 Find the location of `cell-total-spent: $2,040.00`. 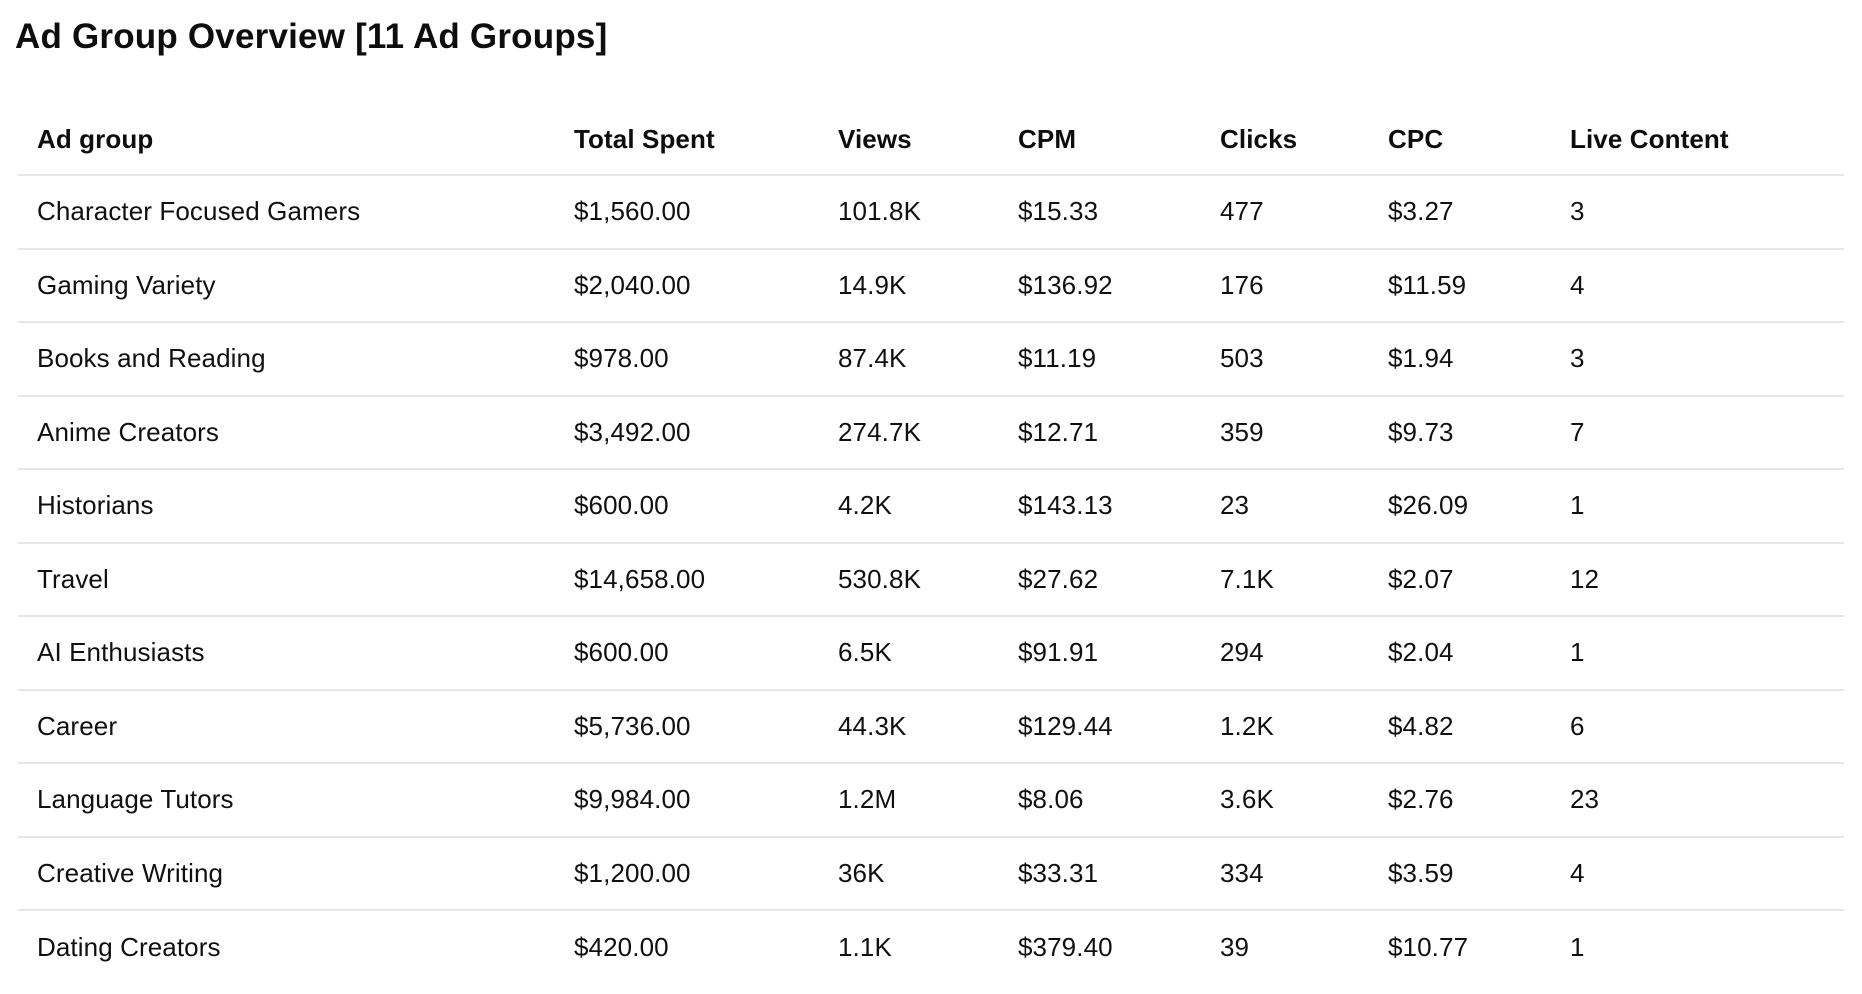

cell-total-spent: $2,040.00 is located at coordinates (632, 284).